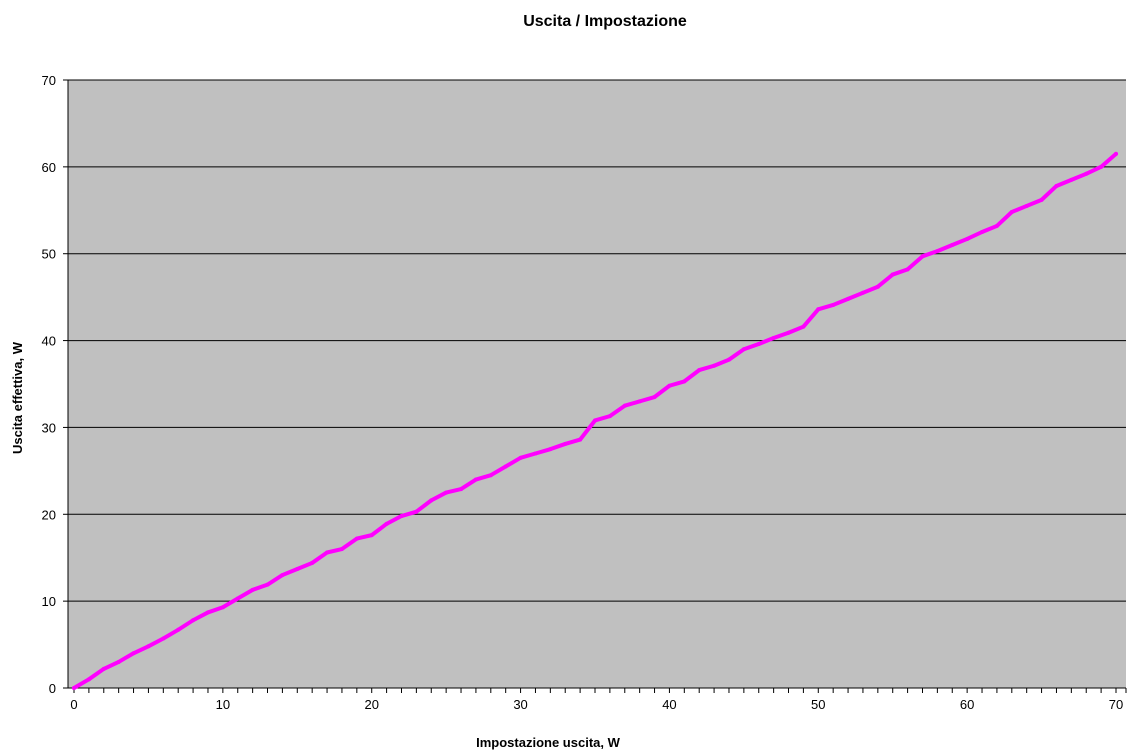 This screenshot has width=1132, height=752. What do you see at coordinates (49, 514) in the screenshot?
I see `y-tick-label: 20` at bounding box center [49, 514].